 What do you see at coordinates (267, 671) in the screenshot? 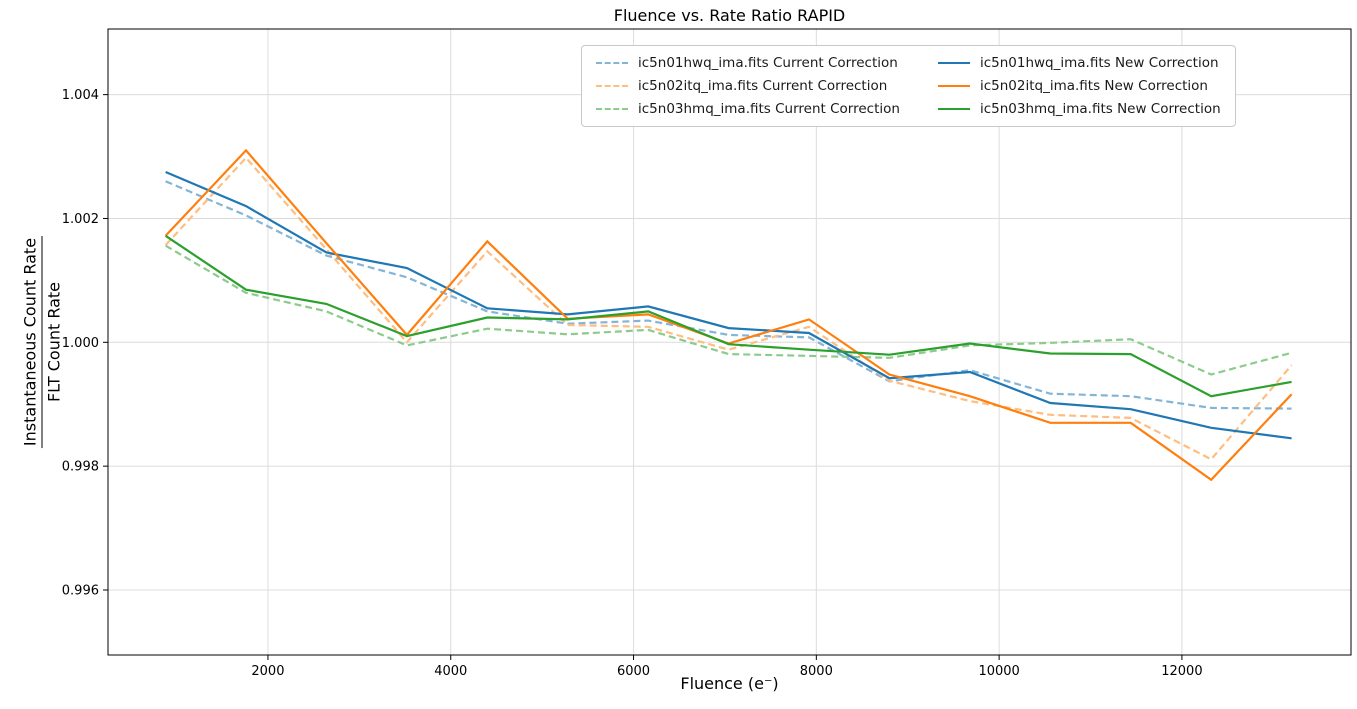
I see `x-tick-label: 2000` at bounding box center [267, 671].